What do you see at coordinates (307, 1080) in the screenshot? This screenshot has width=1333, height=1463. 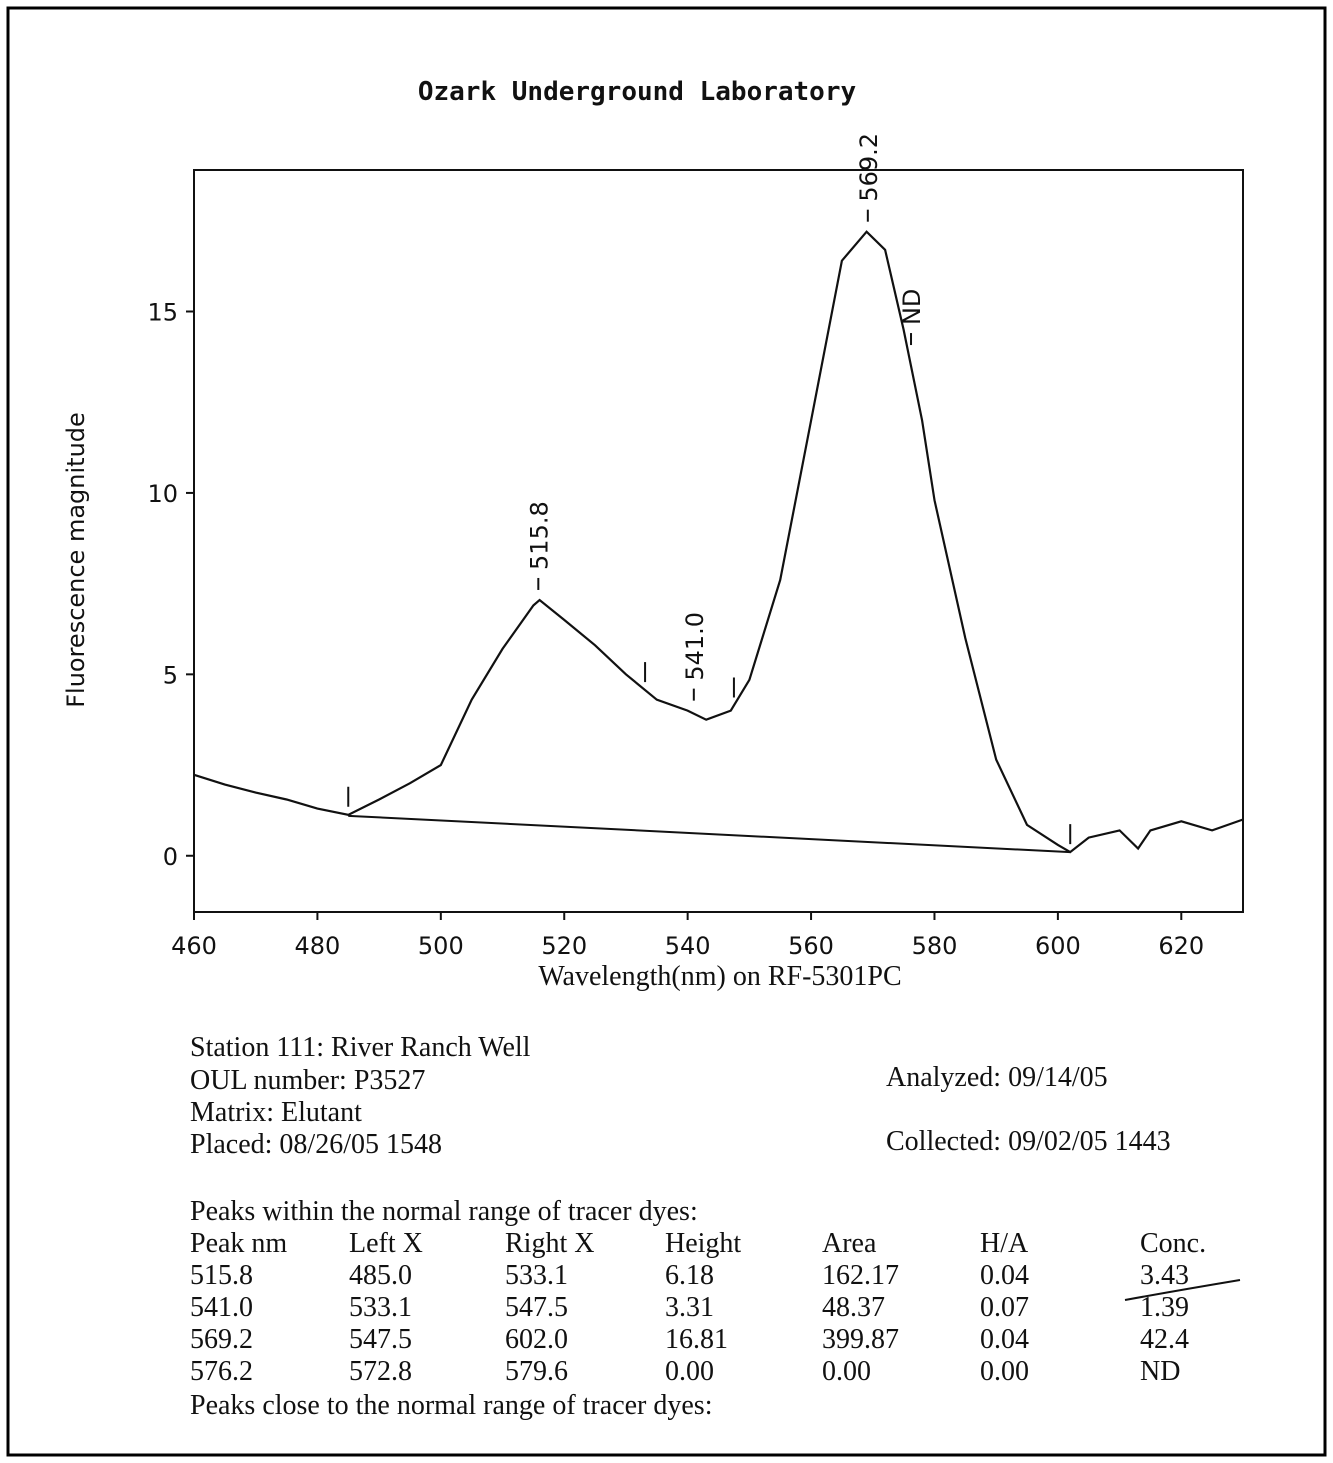 I see `info-line: OUL number: P3527` at bounding box center [307, 1080].